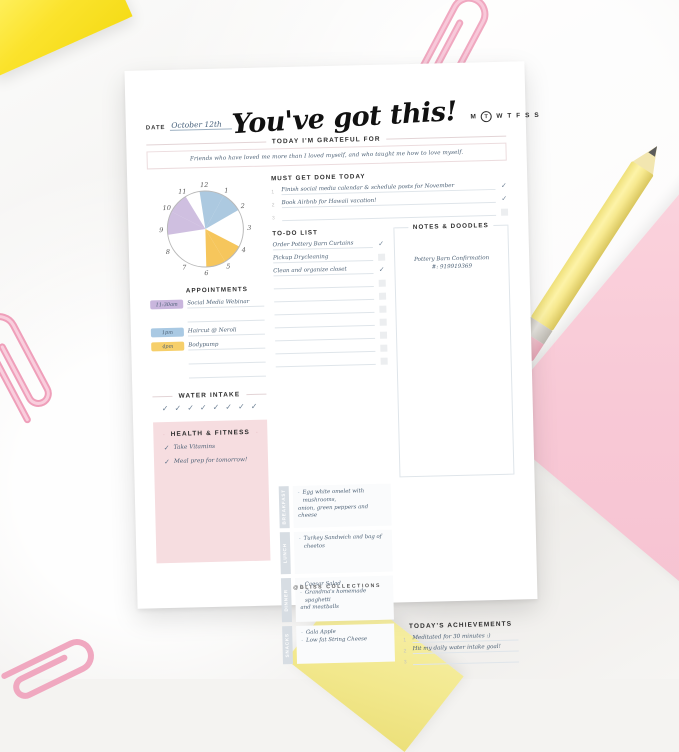 The width and height of the screenshot is (679, 752). I want to click on clock-num-6: 6, so click(206, 273).